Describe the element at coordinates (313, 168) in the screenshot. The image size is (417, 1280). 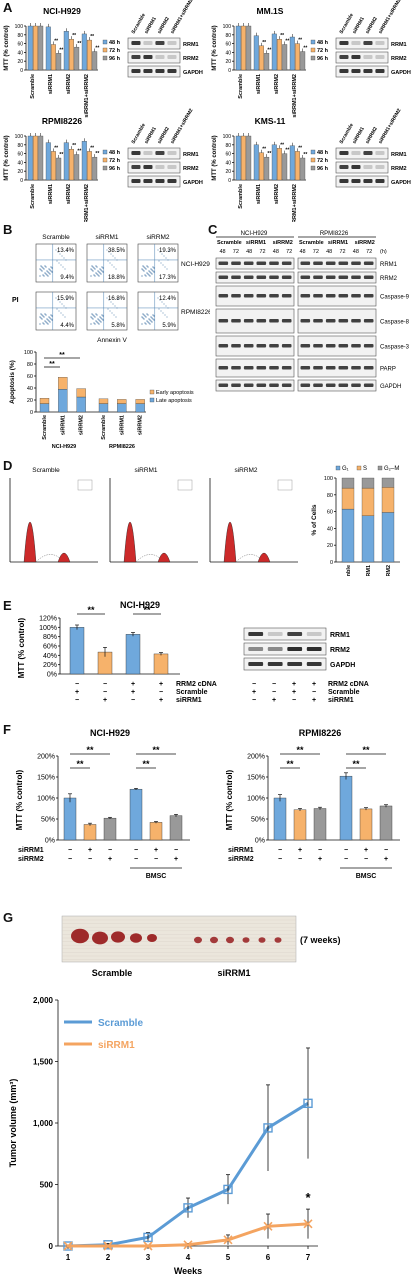
I see `legend-swatch` at that location.